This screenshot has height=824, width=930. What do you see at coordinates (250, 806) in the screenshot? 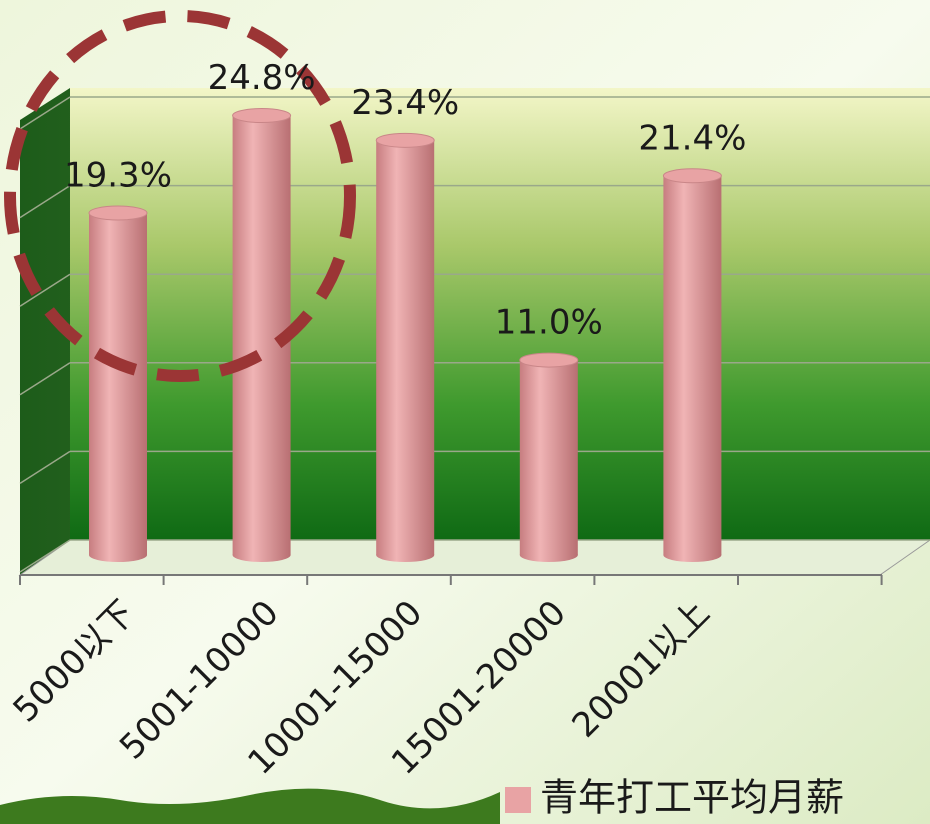
I see `grass` at bounding box center [250, 806].